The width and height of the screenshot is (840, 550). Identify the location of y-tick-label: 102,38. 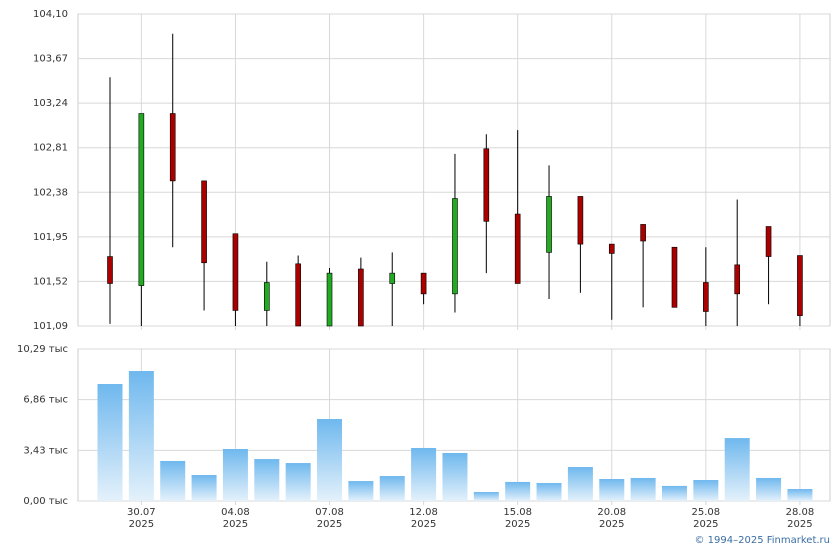
(50, 192).